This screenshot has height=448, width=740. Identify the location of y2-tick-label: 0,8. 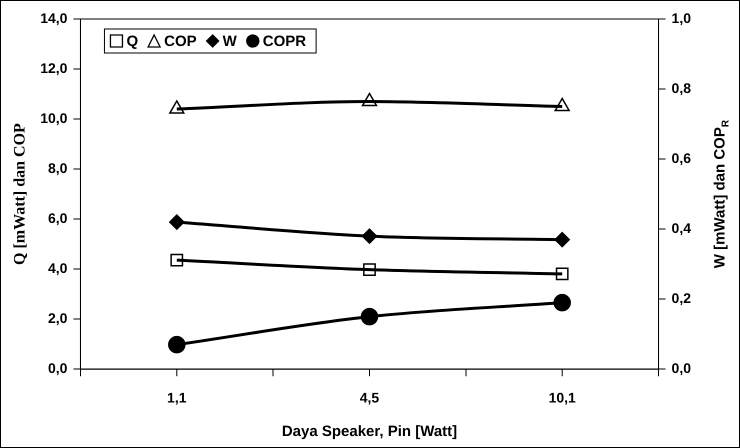
(682, 88).